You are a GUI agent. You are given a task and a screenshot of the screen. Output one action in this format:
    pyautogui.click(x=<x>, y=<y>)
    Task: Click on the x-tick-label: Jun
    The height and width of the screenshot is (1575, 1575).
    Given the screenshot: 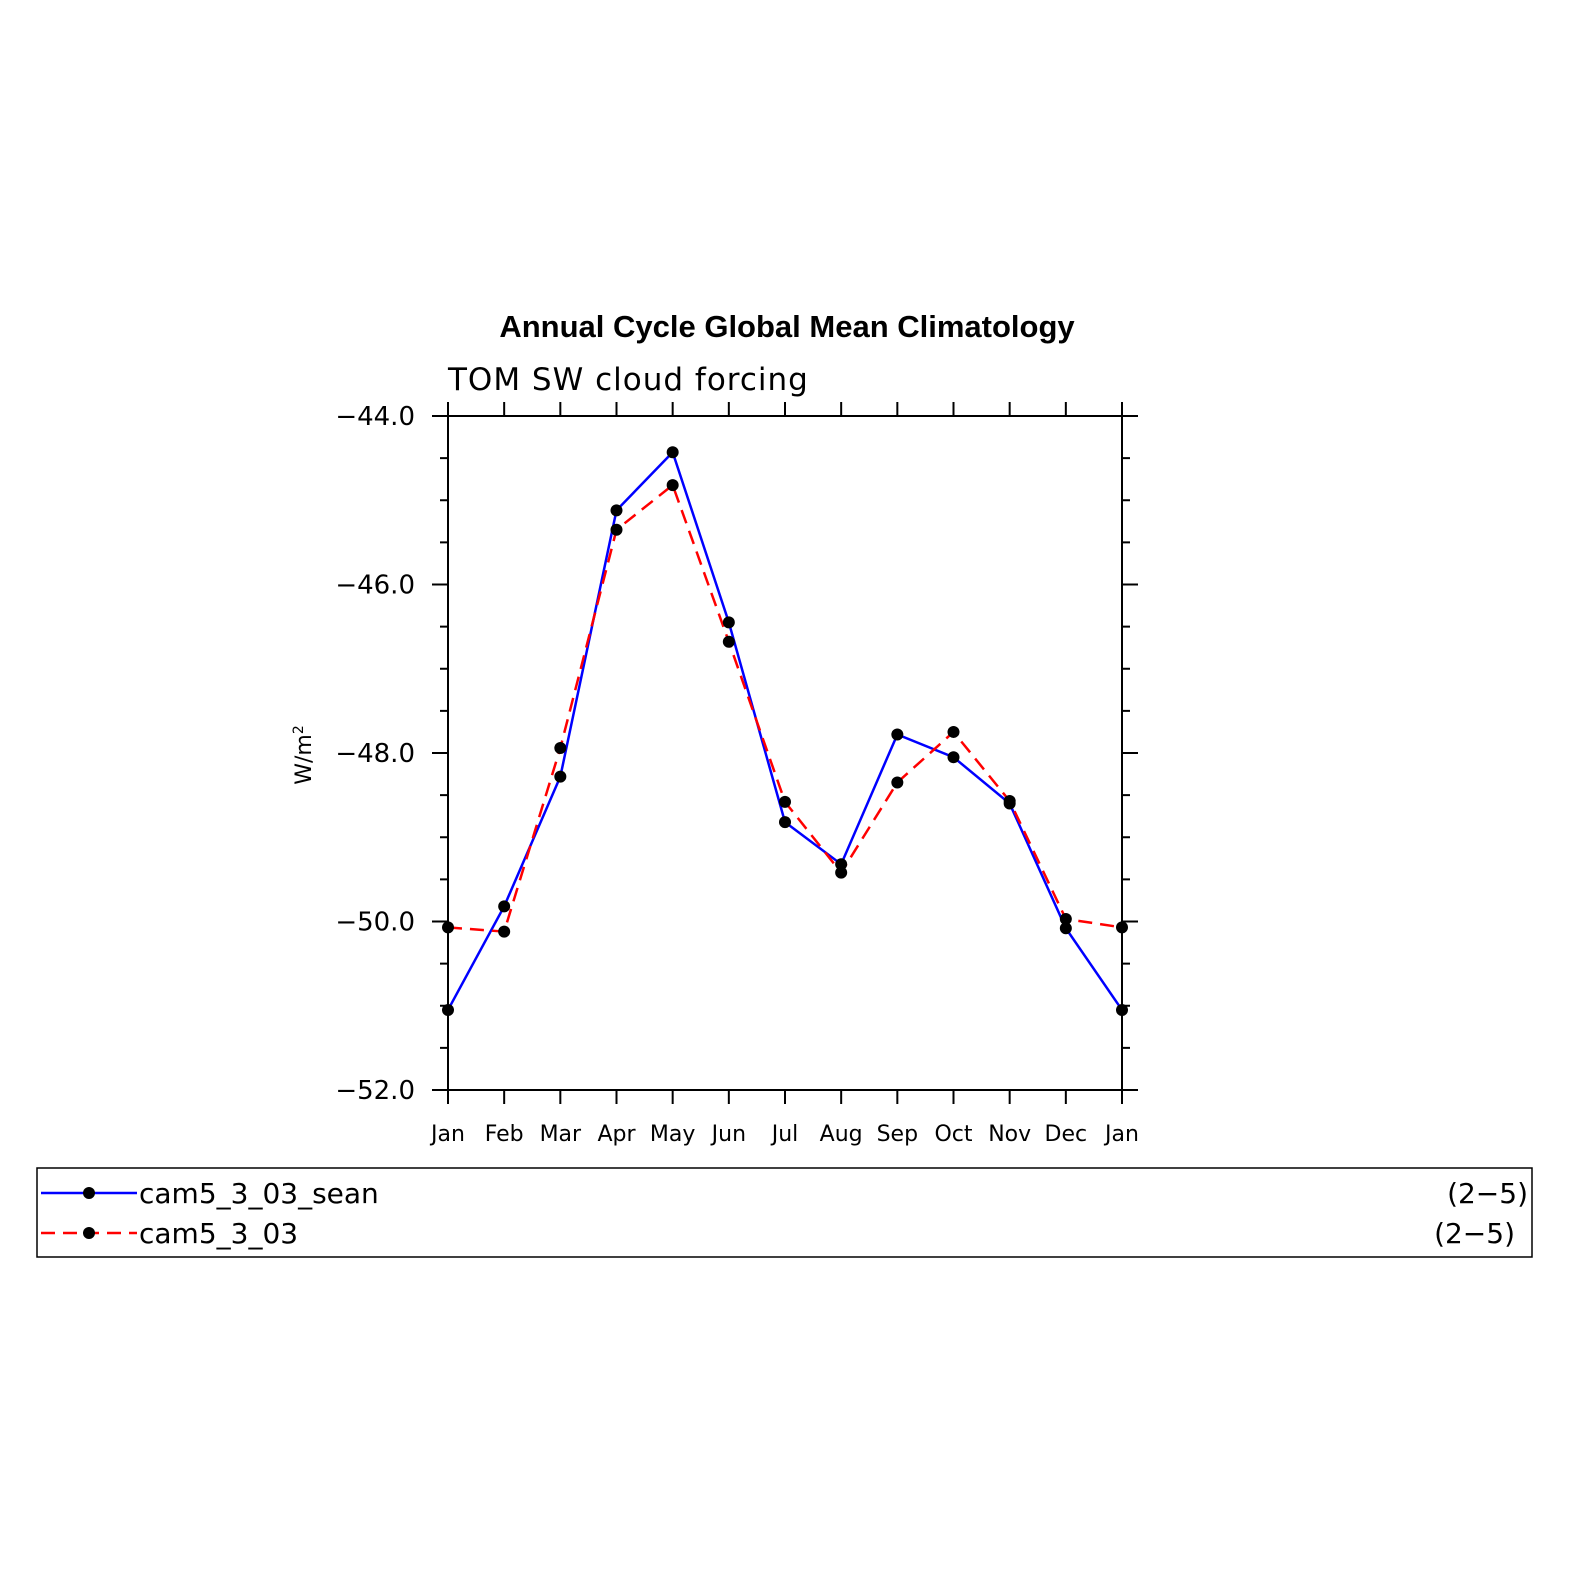 What is the action you would take?
    pyautogui.click(x=728, y=1134)
    